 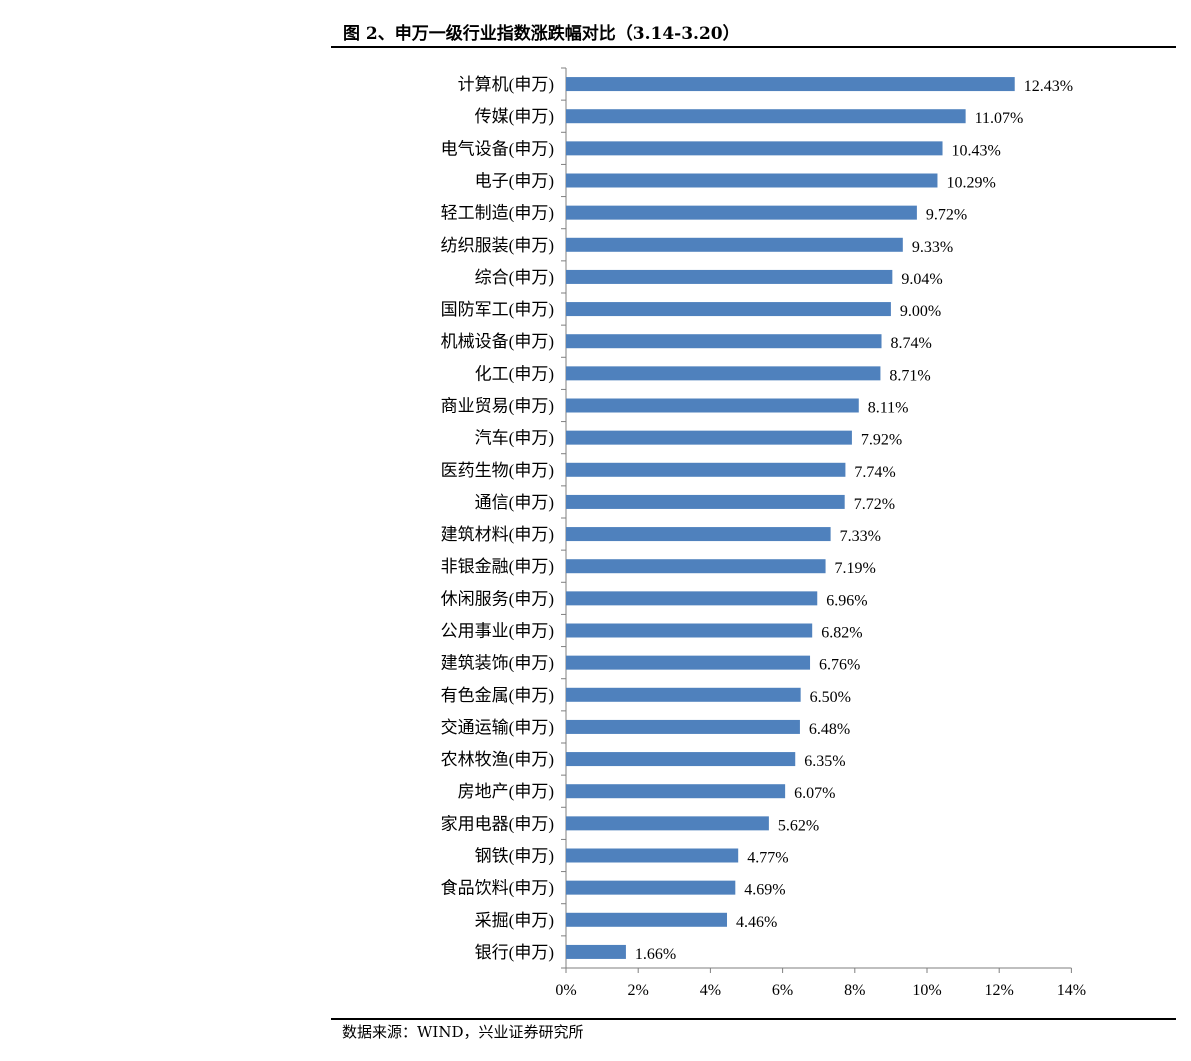 What do you see at coordinates (497, 566) in the screenshot?
I see `category-label: 非银金融(申万)` at bounding box center [497, 566].